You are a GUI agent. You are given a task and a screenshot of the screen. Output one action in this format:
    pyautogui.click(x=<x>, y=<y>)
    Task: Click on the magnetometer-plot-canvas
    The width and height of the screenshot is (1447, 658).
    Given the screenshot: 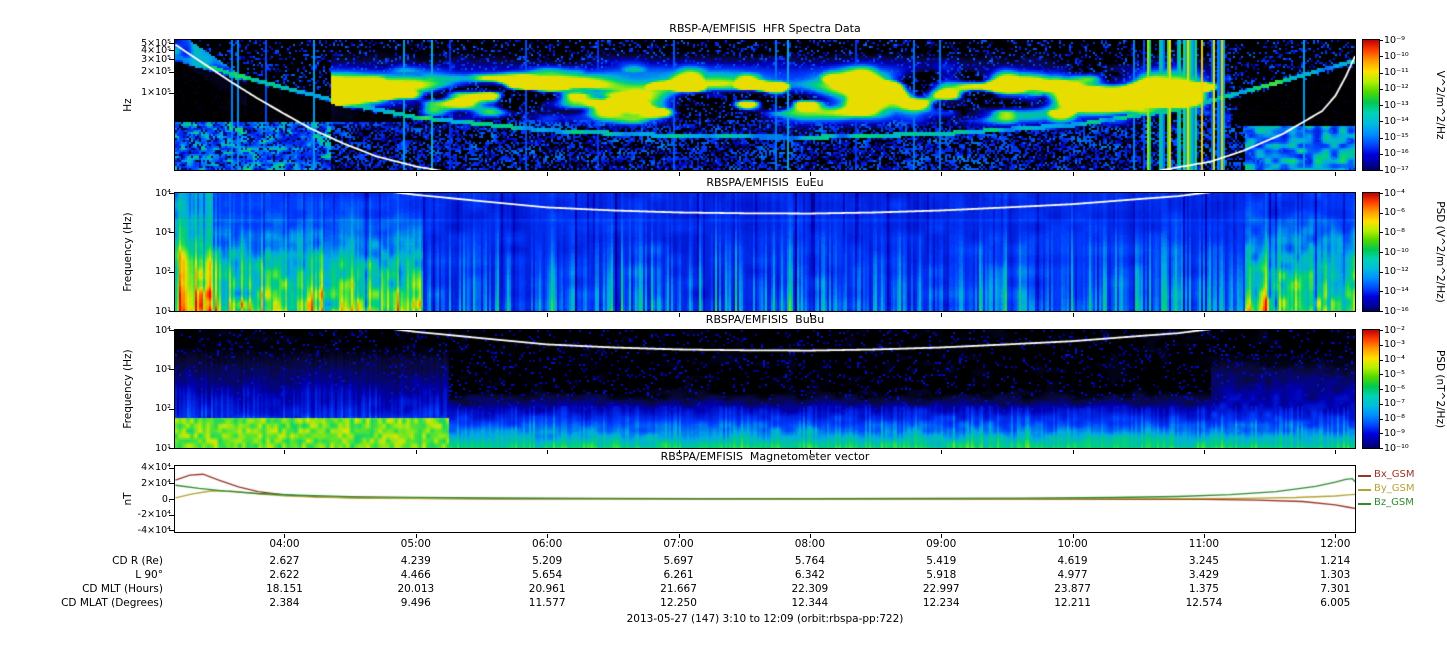 What is the action you would take?
    pyautogui.click(x=765, y=499)
    